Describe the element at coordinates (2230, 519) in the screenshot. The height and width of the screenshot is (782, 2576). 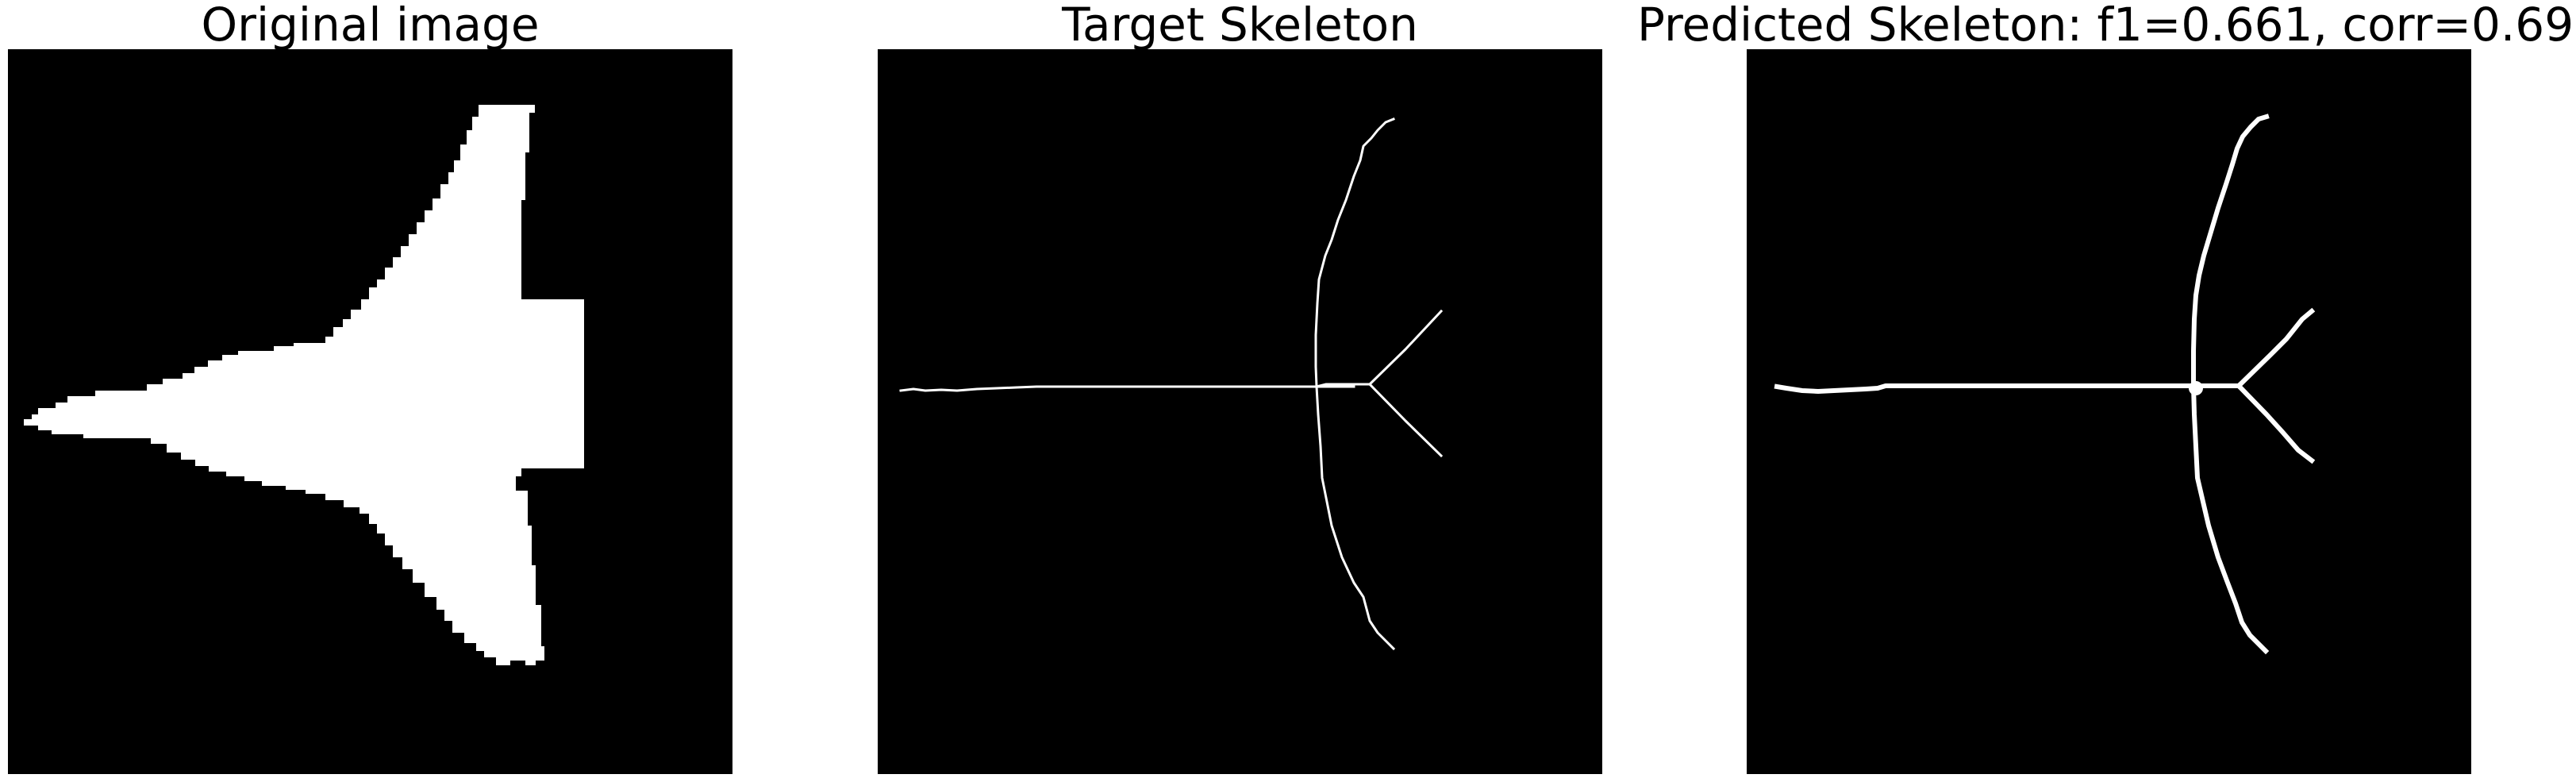
I see `predicted-wing-bottom` at that location.